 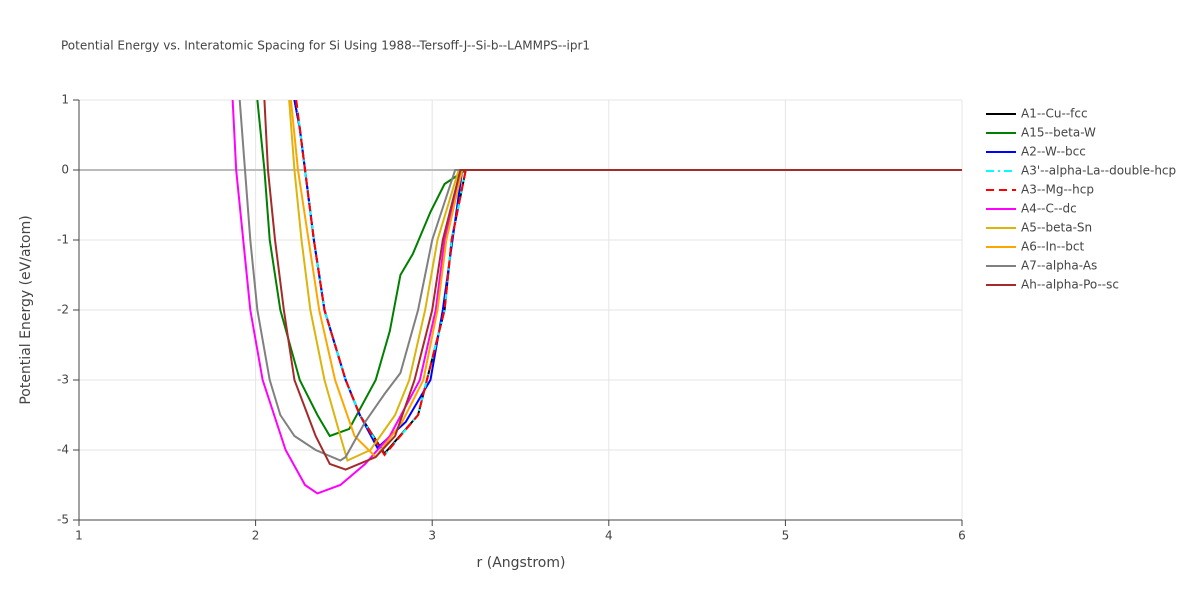 I want to click on y-tick-label: 0, so click(x=65, y=170).